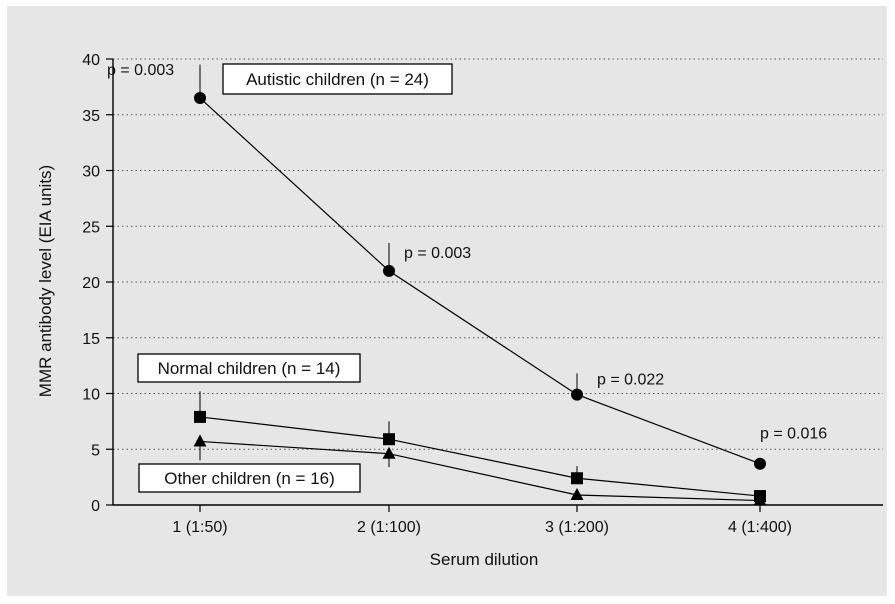  What do you see at coordinates (91, 116) in the screenshot?
I see `y-tick-label: 35` at bounding box center [91, 116].